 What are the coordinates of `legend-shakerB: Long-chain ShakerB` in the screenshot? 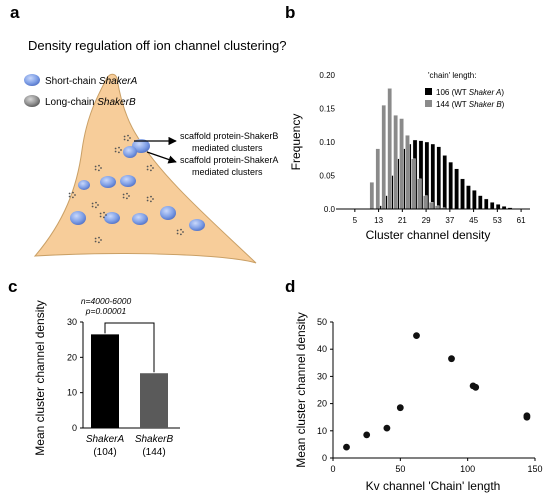 It's located at (80, 101).